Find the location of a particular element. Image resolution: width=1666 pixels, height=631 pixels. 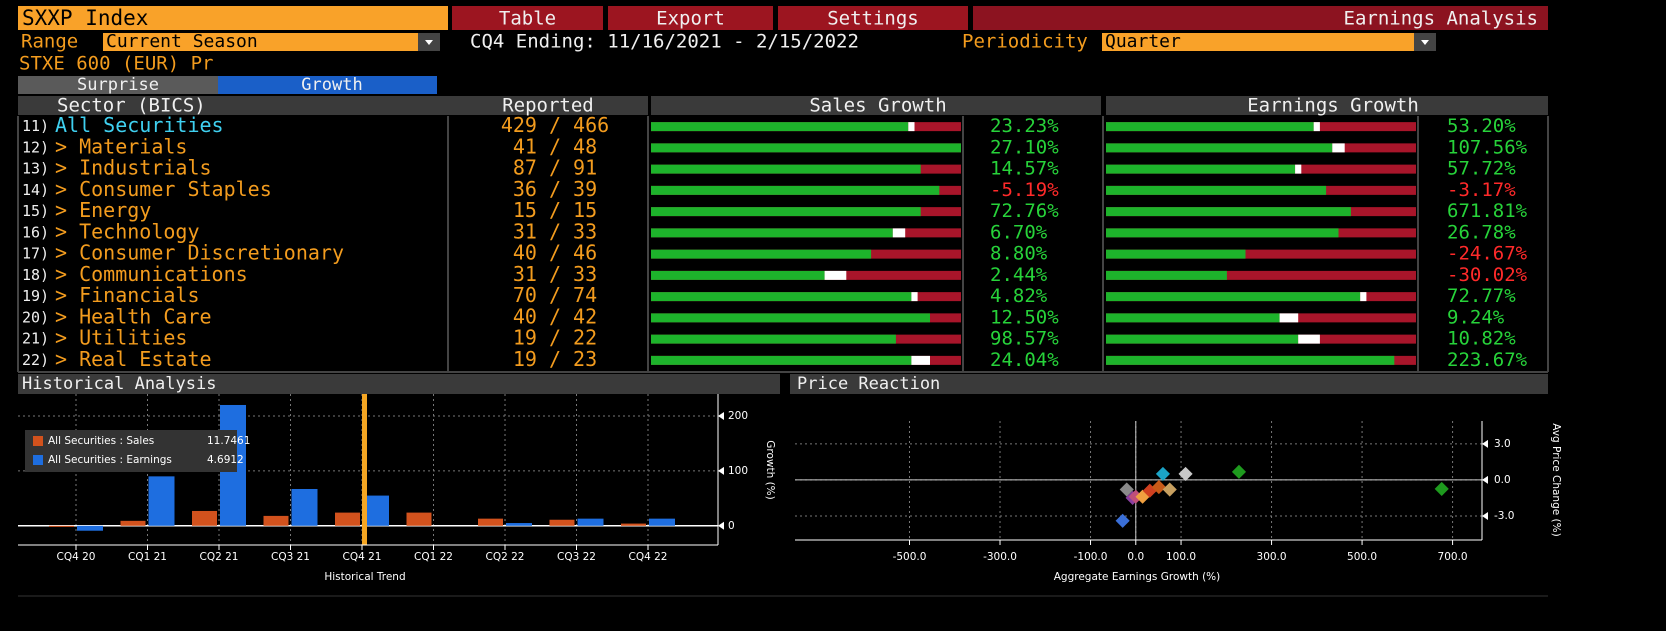

periodicity-dropdown is located at coordinates (1269, 42).